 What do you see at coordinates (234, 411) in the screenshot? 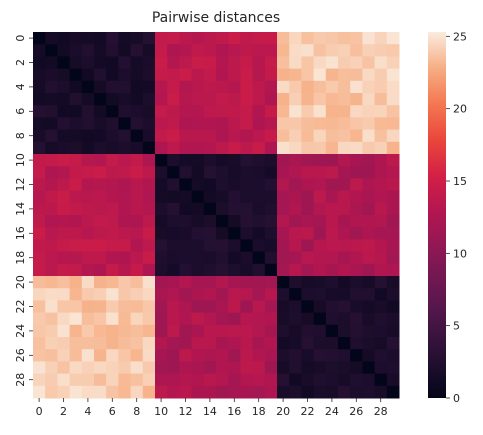
I see `x-tick-label: 16` at bounding box center [234, 411].